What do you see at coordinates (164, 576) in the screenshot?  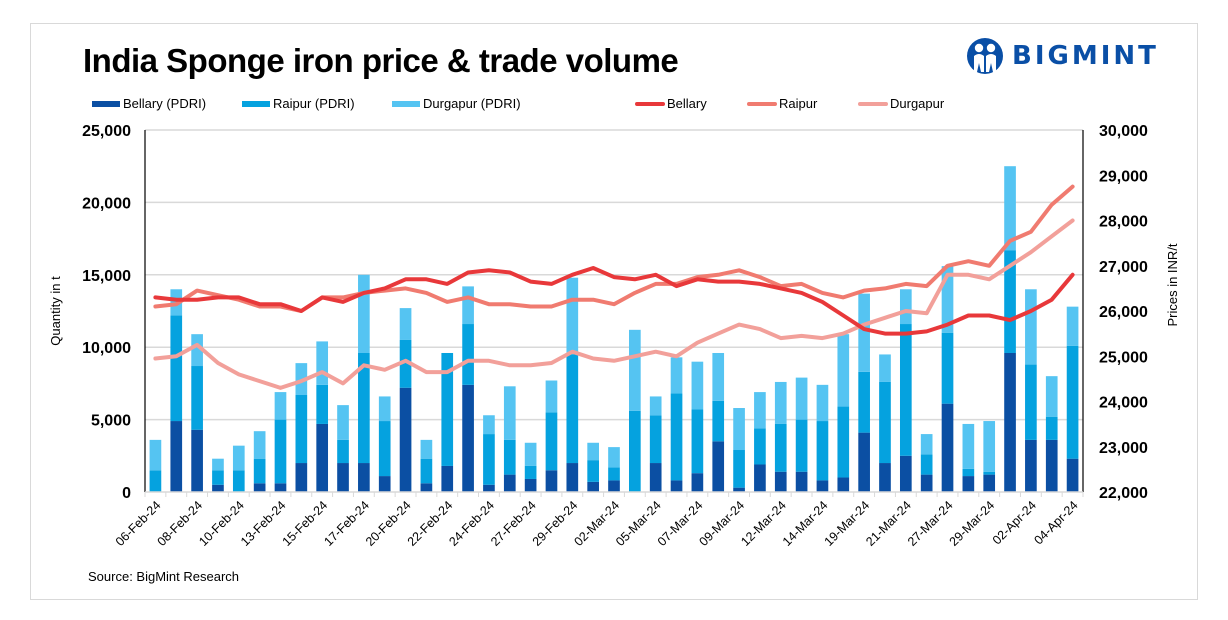 I see `source-note: Source: BigMint Research` at bounding box center [164, 576].